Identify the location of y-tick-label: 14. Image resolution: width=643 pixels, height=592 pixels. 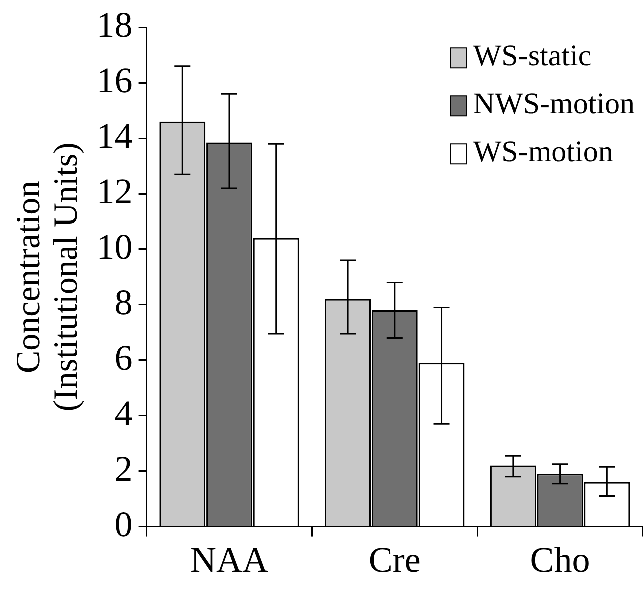
(114, 136).